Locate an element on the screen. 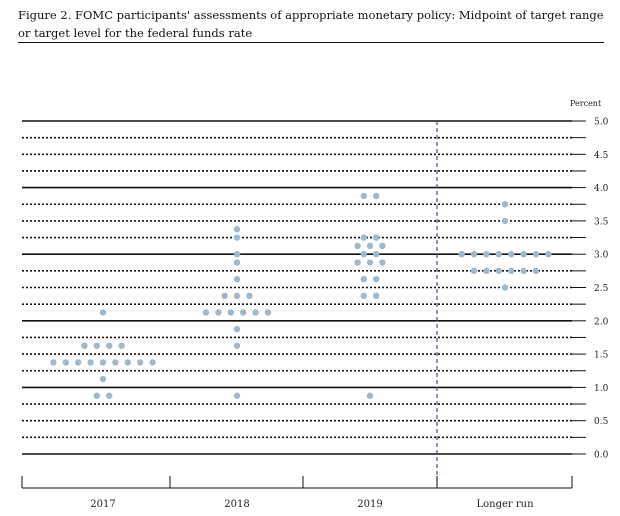 This screenshot has height=516, width=620. y-tick-label: 0.5 is located at coordinates (601, 422).